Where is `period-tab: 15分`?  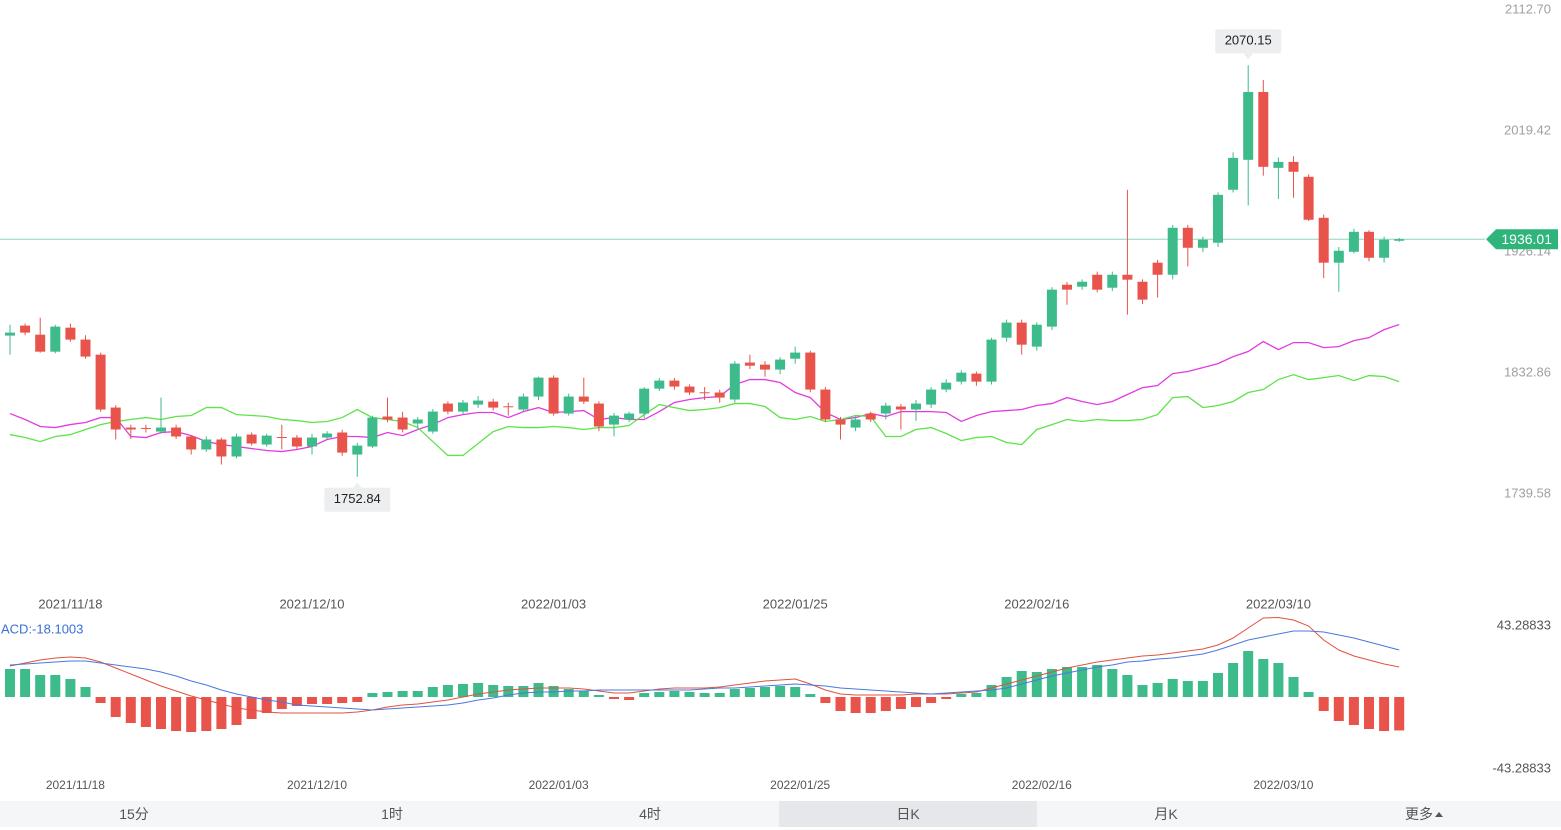
period-tab: 15分 is located at coordinates (134, 814).